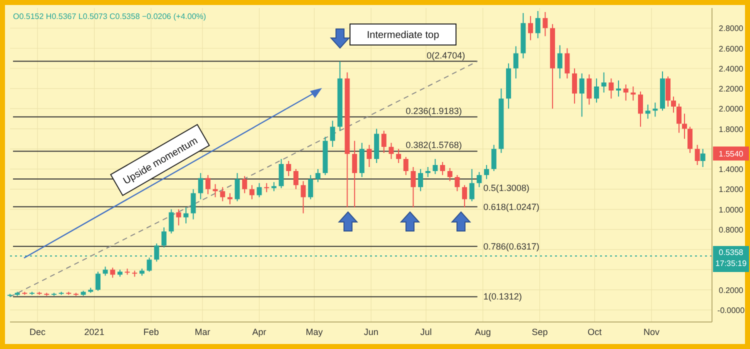  What do you see at coordinates (731, 290) in the screenshot?
I see `y-tick-label: 0.2000` at bounding box center [731, 290].